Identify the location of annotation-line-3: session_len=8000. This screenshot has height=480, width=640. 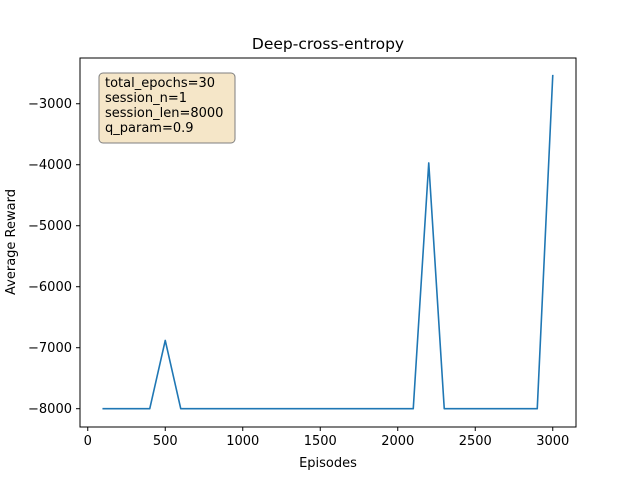
(164, 113).